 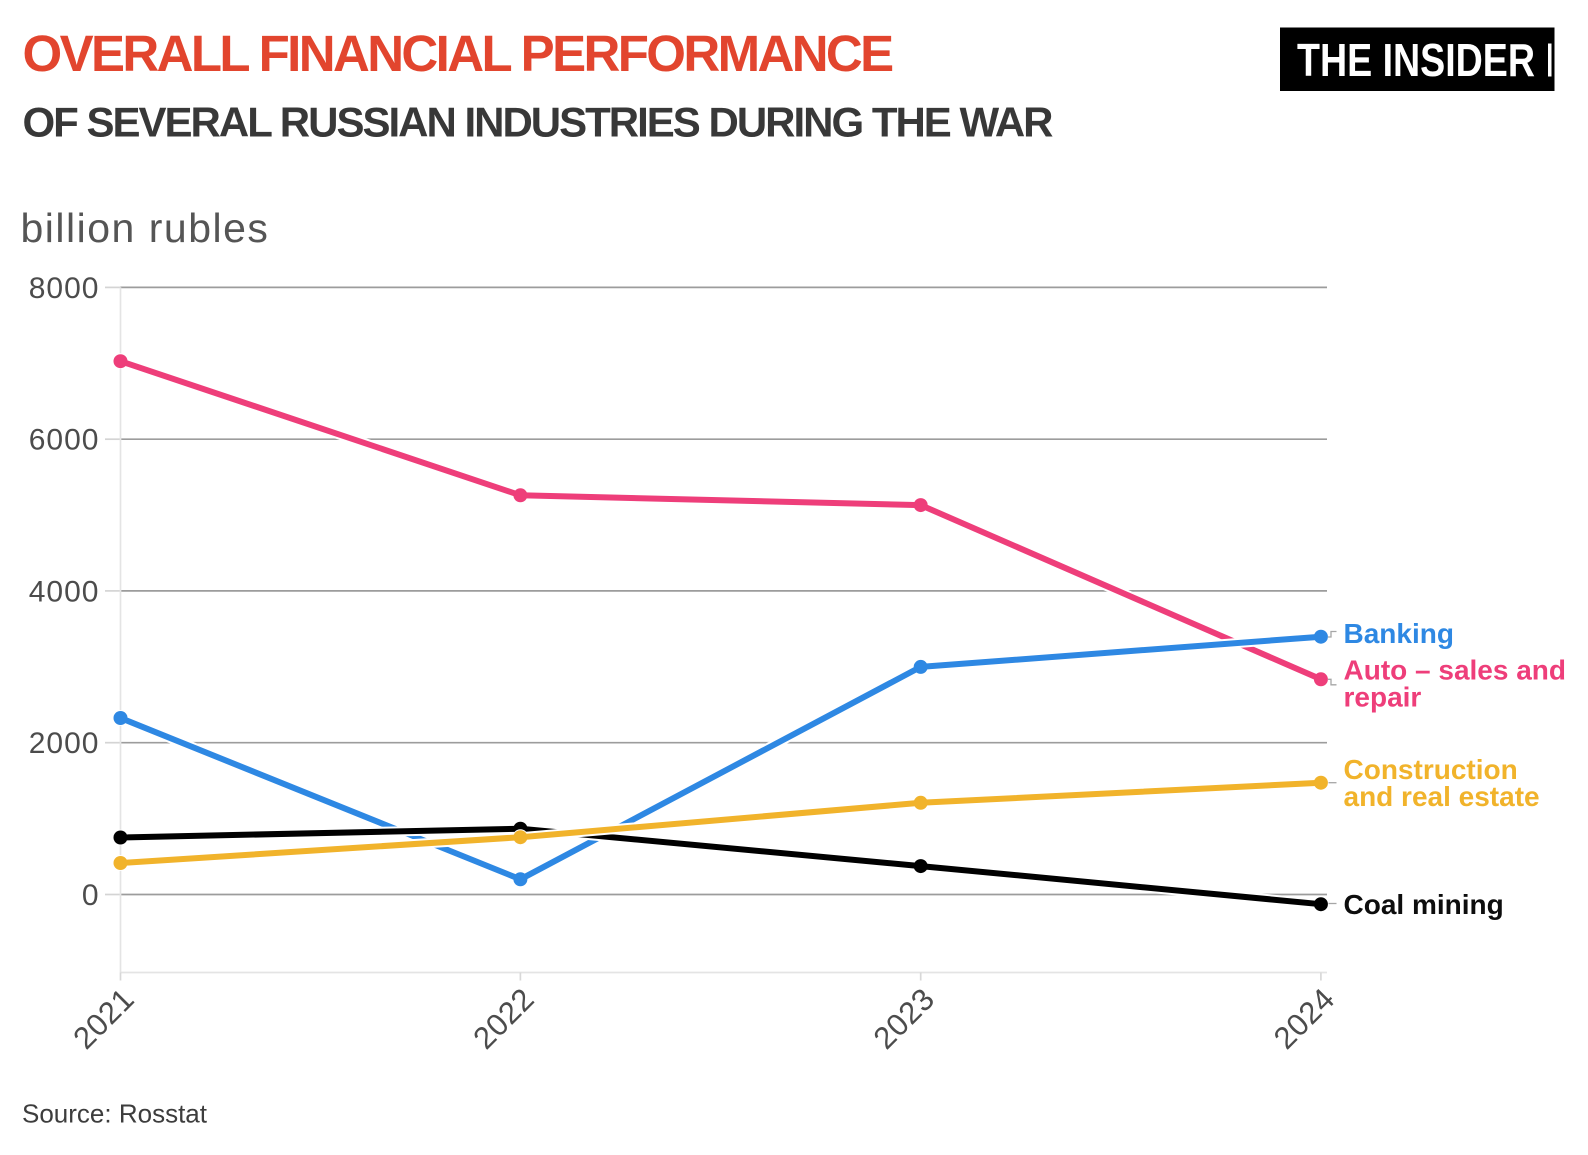 I want to click on svg-text: Auto – sales and, so click(x=1455, y=670).